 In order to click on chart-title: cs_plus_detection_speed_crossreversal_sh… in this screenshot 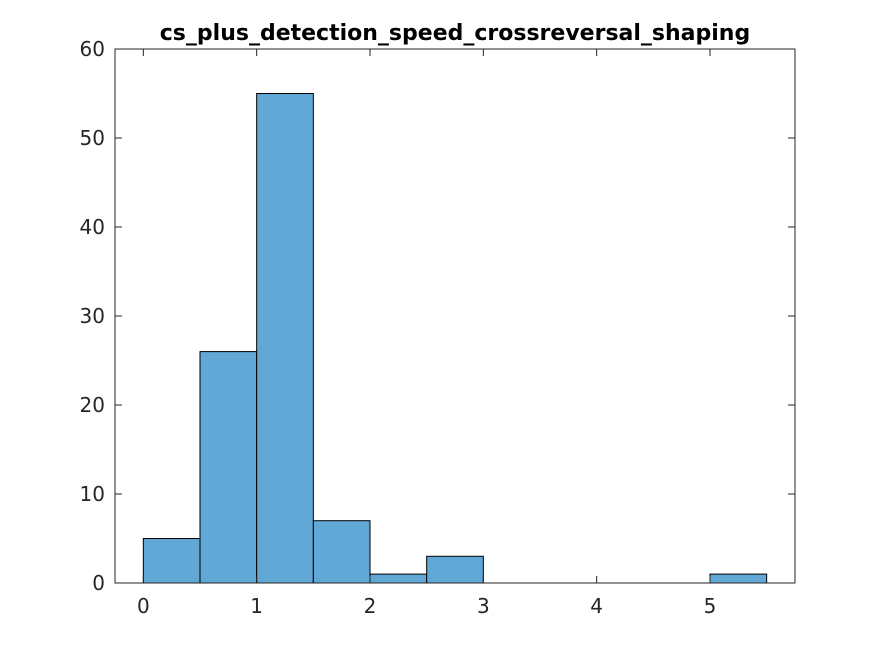, I will do `click(455, 33)`.